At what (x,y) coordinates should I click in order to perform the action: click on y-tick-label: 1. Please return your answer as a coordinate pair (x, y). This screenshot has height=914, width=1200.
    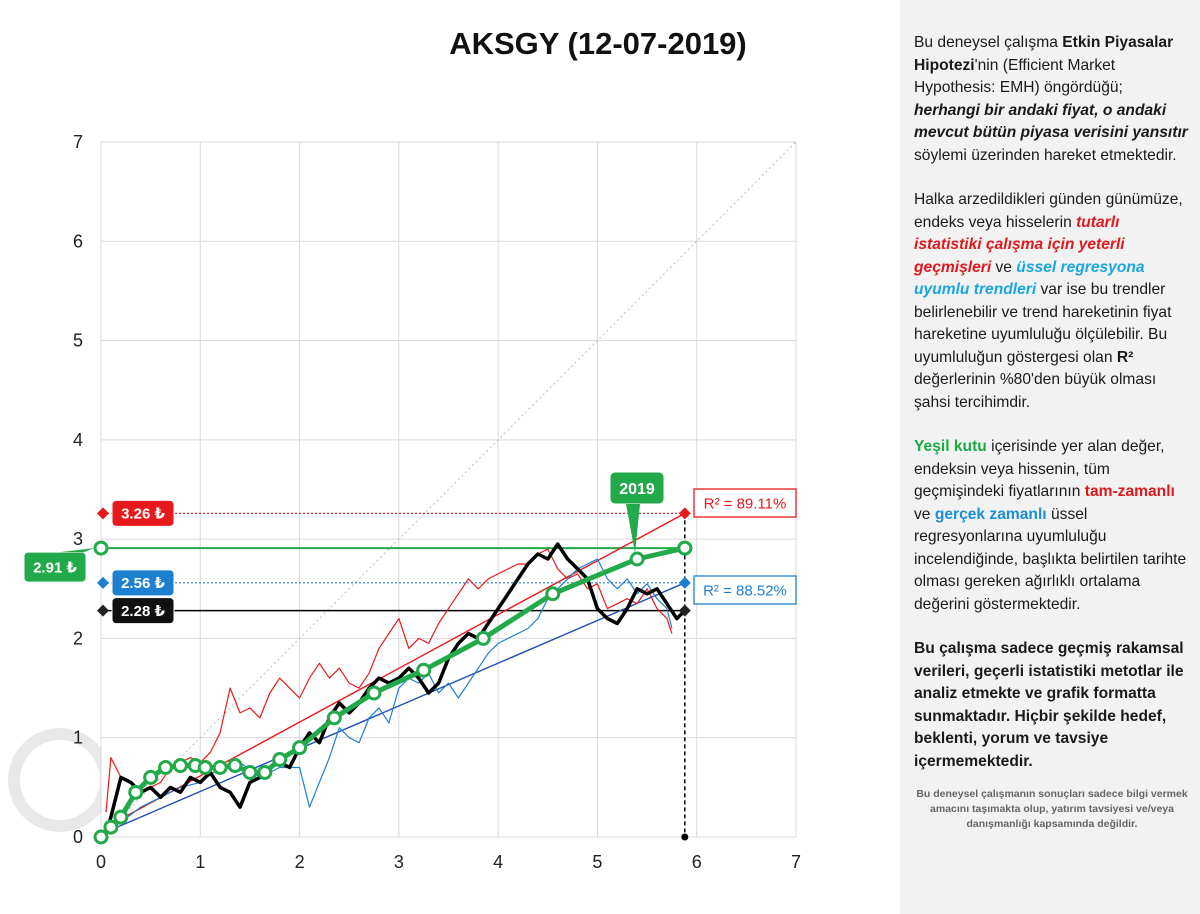
    Looking at the image, I should click on (78, 738).